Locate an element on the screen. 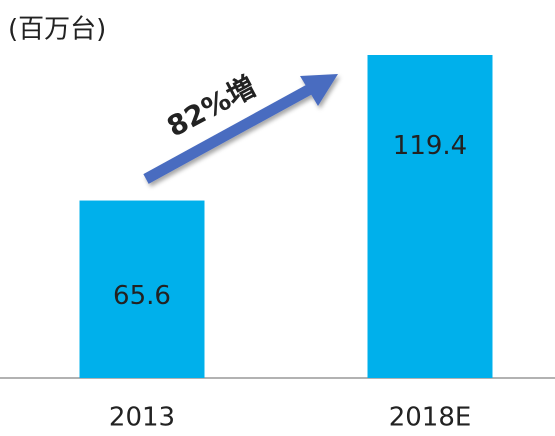  arrow-shaft is located at coordinates (229, 133).